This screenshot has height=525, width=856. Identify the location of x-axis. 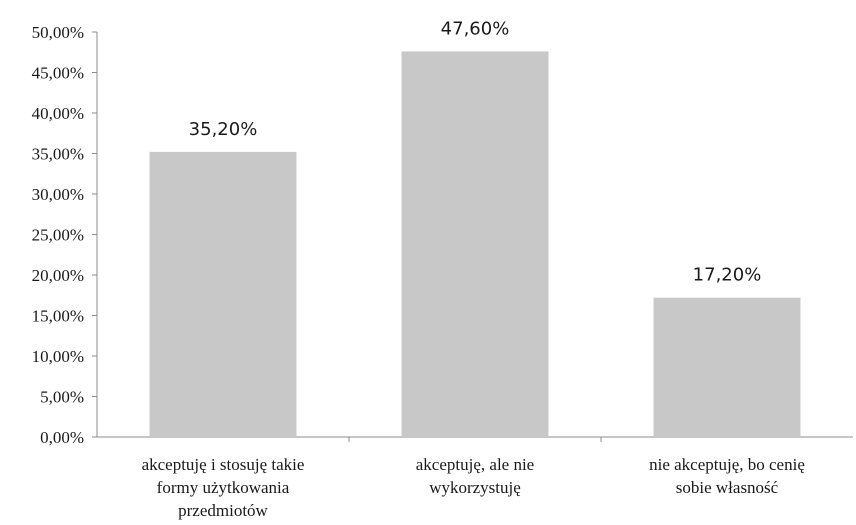
(475, 439).